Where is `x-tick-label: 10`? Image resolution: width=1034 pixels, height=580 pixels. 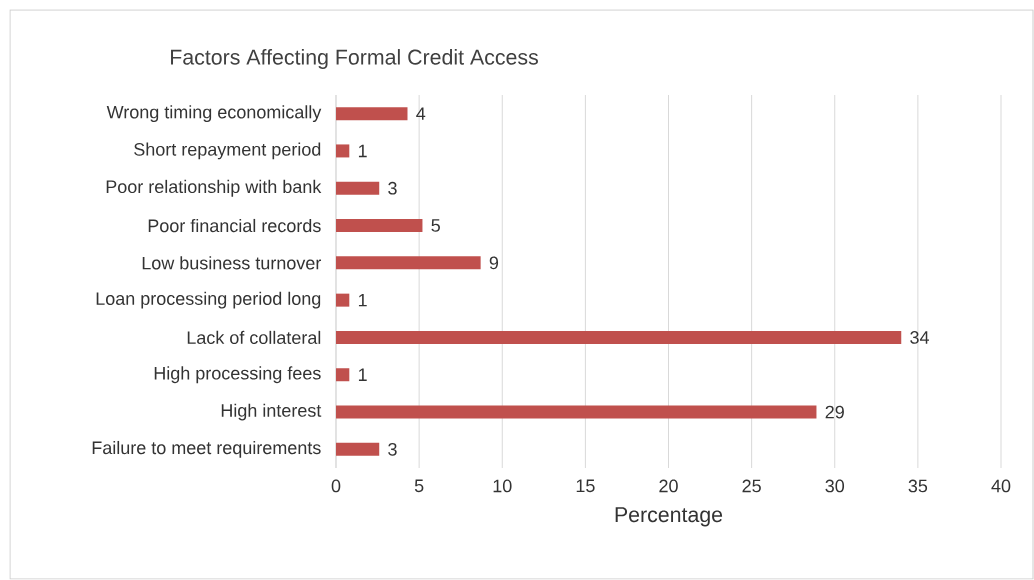 x-tick-label: 10 is located at coordinates (502, 486).